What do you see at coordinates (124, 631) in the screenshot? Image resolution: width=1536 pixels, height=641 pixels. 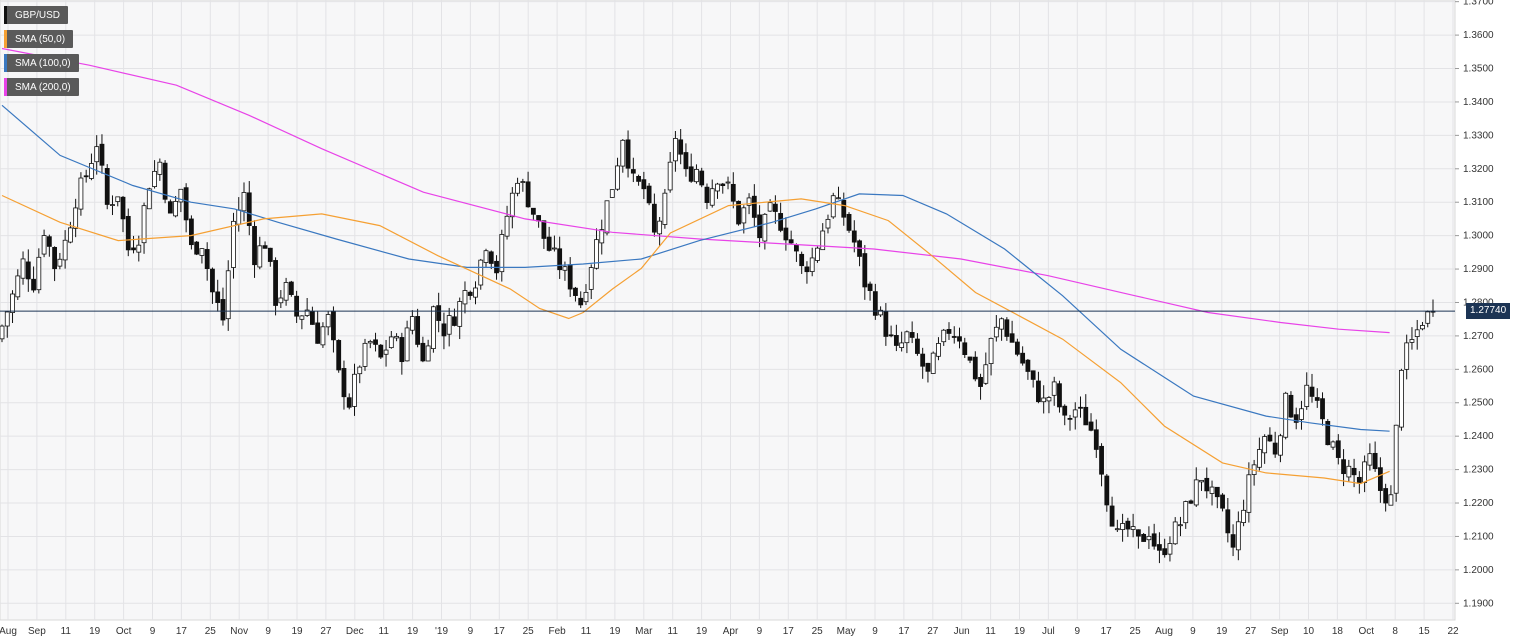 I see `x-tick-label: Oct` at bounding box center [124, 631].